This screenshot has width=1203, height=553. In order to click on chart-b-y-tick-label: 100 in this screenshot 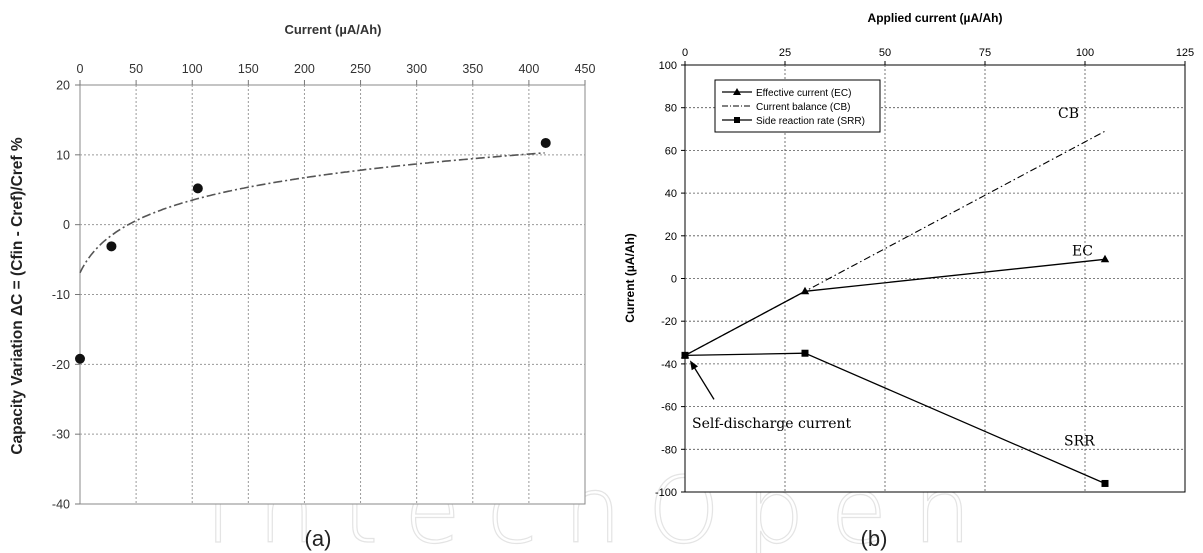, I will do `click(668, 66)`.